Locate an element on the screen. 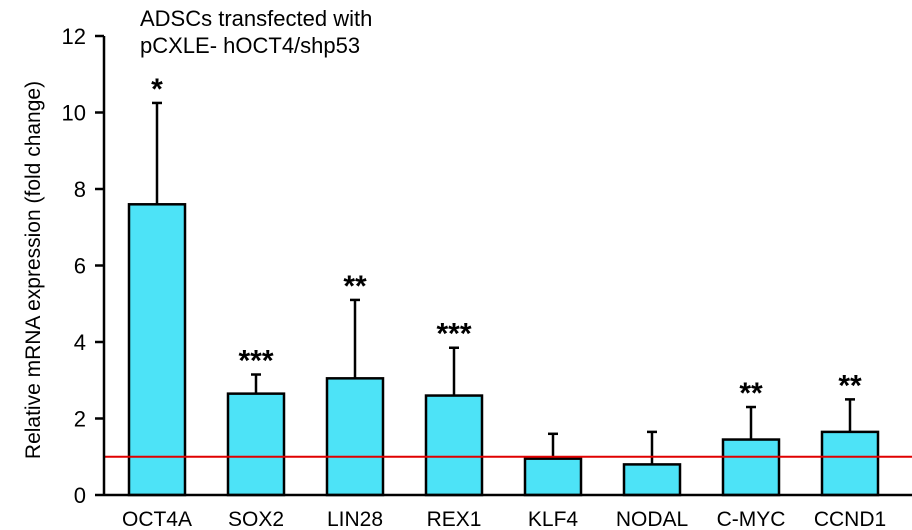 This screenshot has width=912, height=530. y-tick-label: 8 is located at coordinates (80, 189).